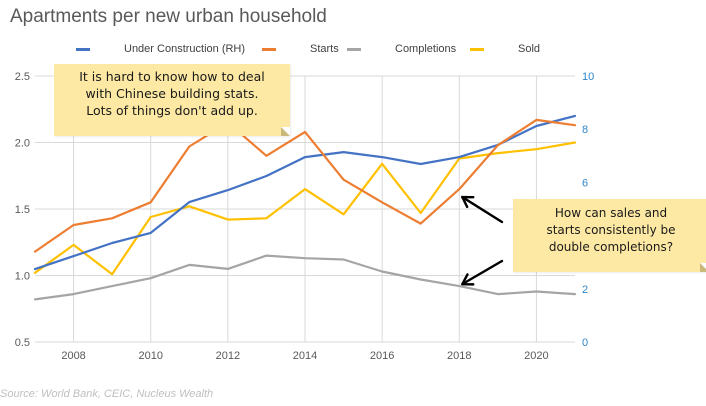  I want to click on note-line: It is hard to know how to deal, so click(172, 76).